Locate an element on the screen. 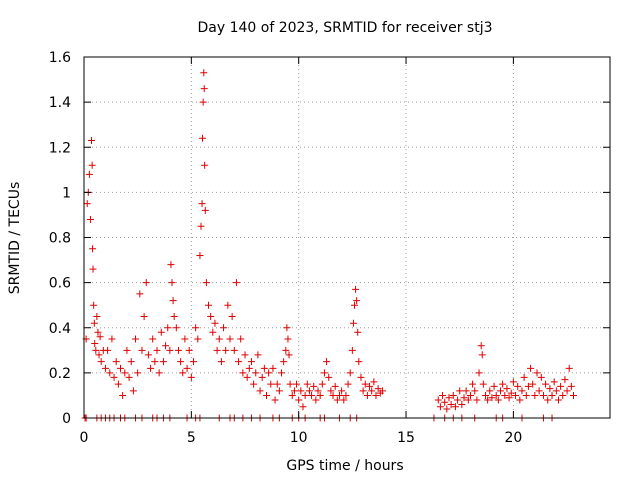 Image resolution: width=640 pixels, height=480 pixels. y-tick-label: 0.4 is located at coordinates (60, 329).